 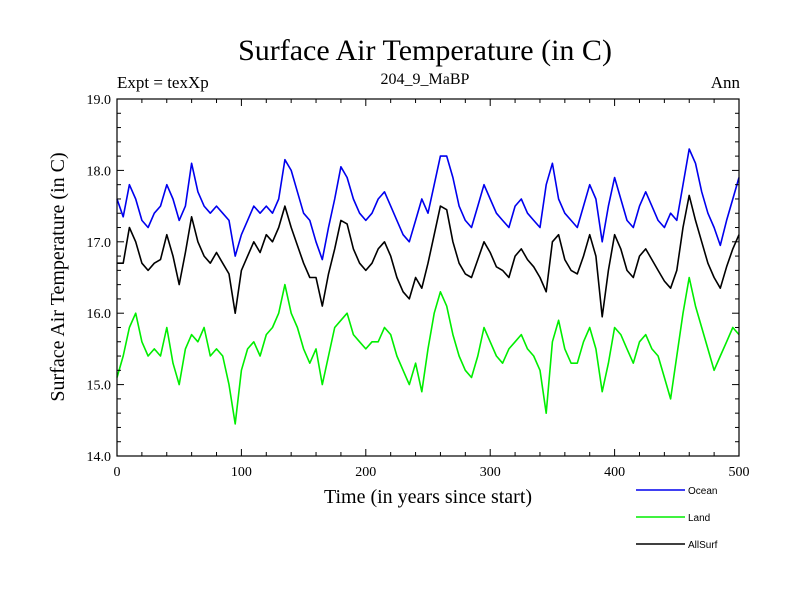 I want to click on x-tick-label: 400, so click(x=614, y=472).